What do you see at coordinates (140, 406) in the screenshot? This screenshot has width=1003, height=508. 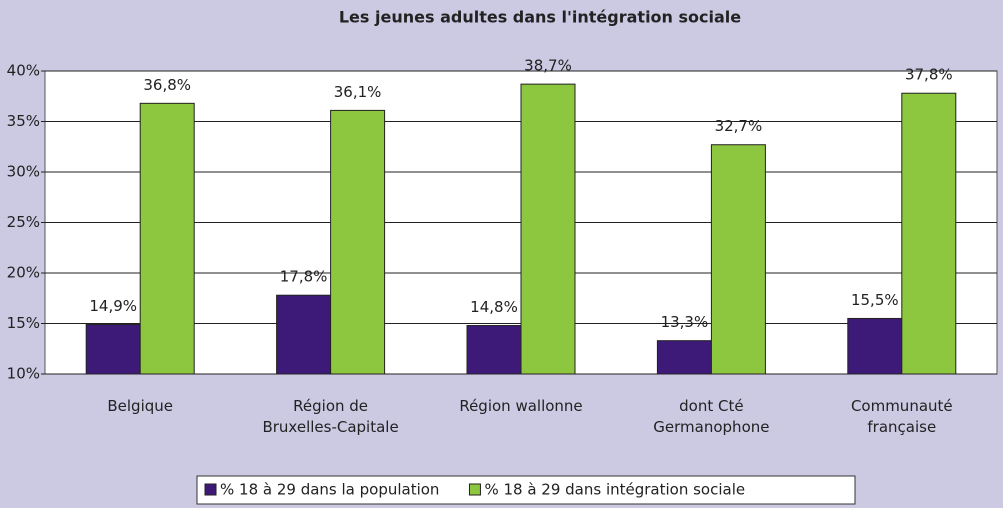 I see `x-tick-label: Belgique` at bounding box center [140, 406].